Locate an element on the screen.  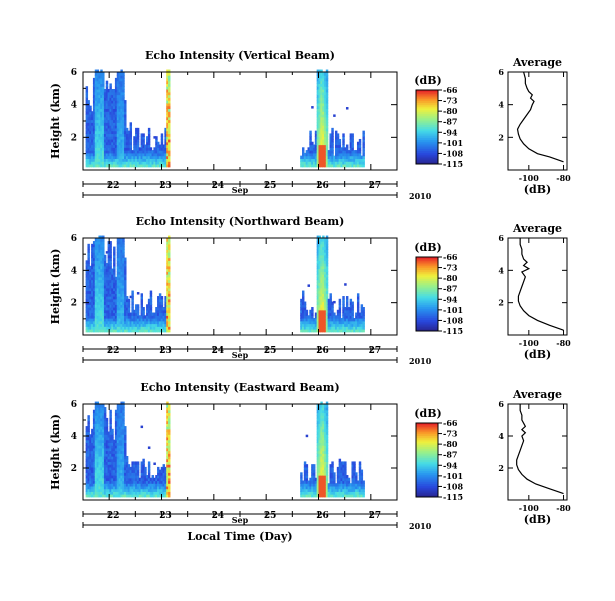
heatmap is located at coordinates (225, 284).